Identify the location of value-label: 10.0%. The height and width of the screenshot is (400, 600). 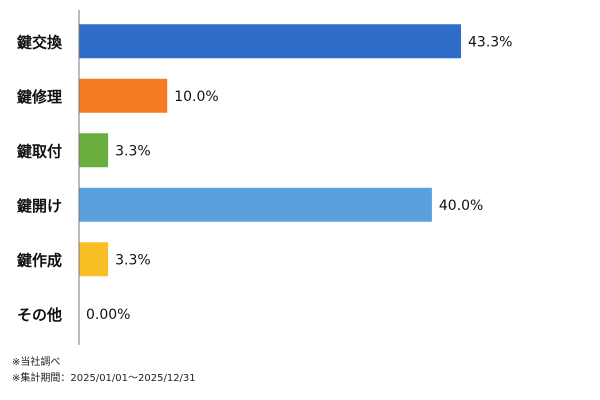
(196, 97).